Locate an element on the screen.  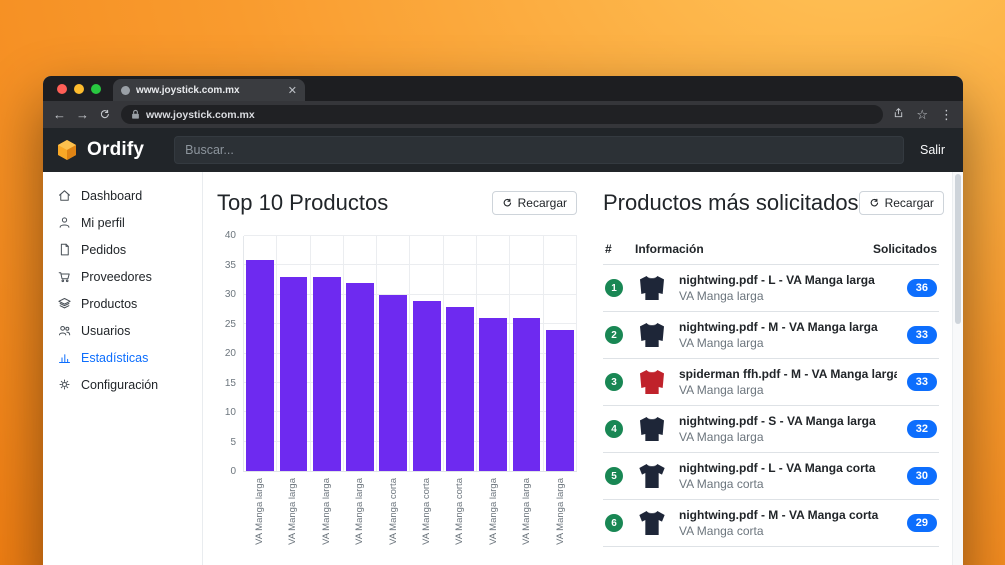
browser-tabstrip: www.joystick.com.mx ✕ is located at coordinates (503, 88).